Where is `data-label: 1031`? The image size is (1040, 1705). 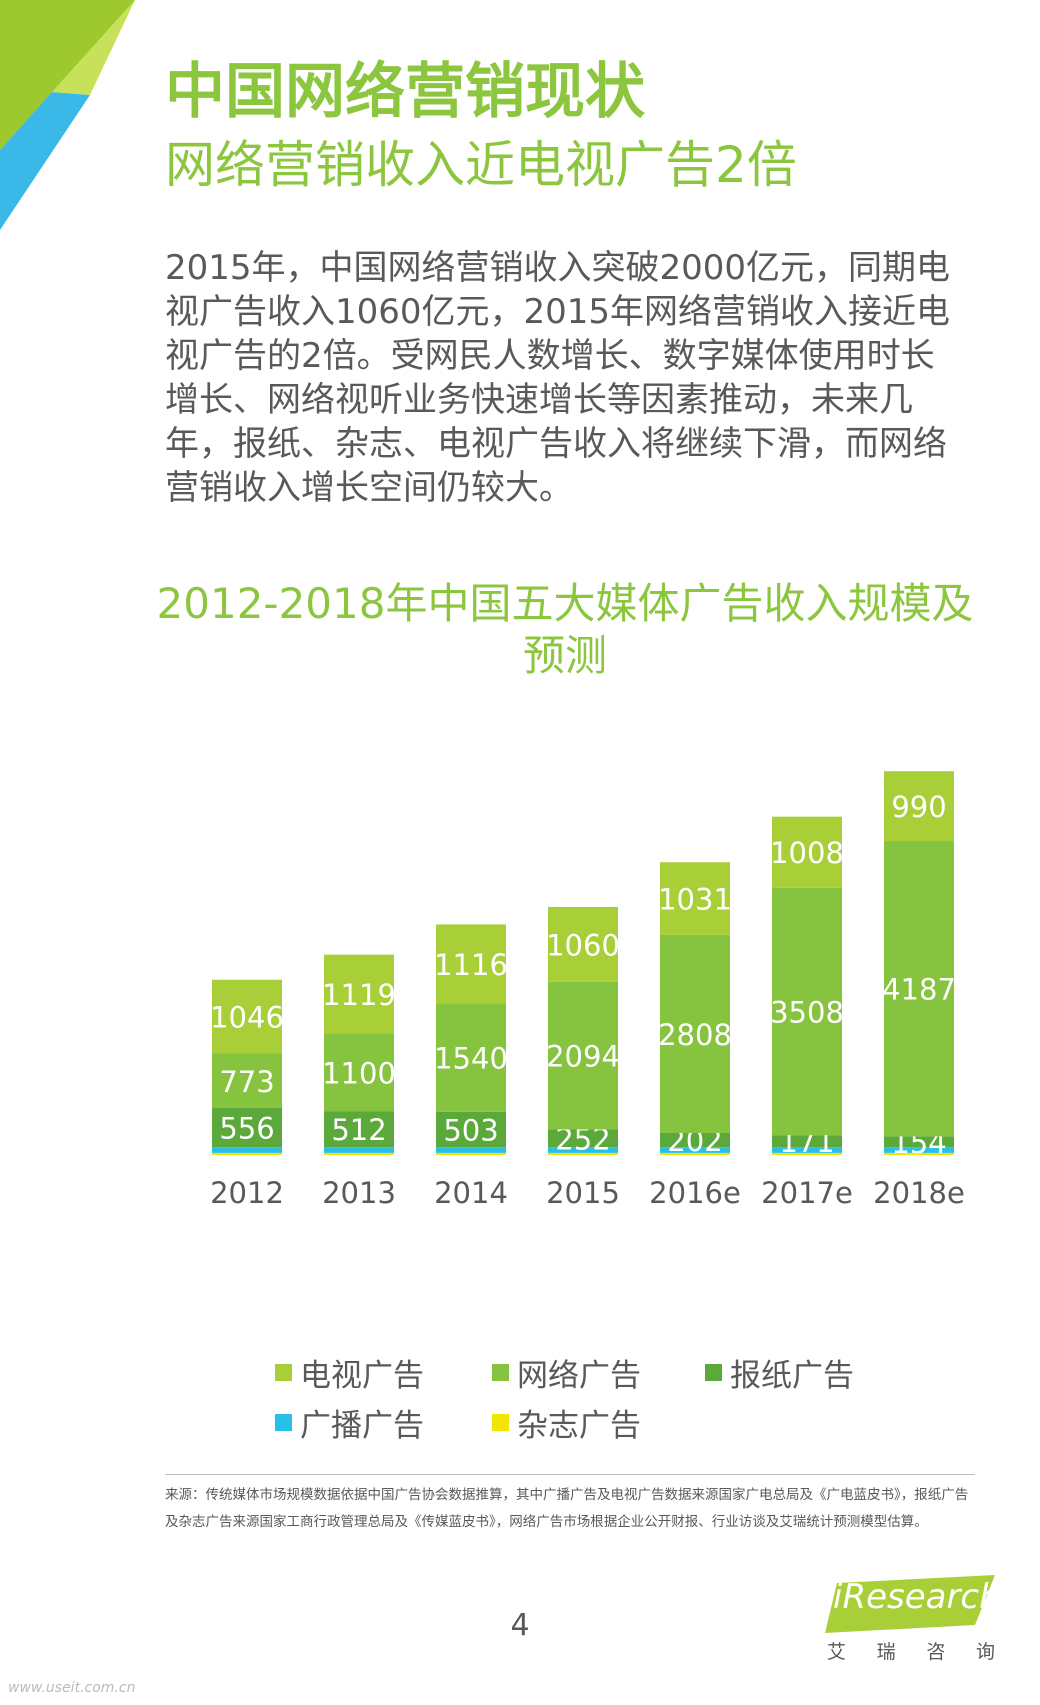
data-label: 1031 is located at coordinates (695, 900).